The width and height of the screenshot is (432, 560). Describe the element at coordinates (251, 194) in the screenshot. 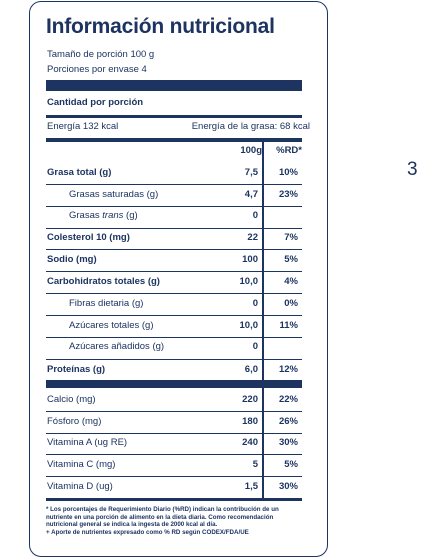

I see `nutrient-value: 4,7` at that location.